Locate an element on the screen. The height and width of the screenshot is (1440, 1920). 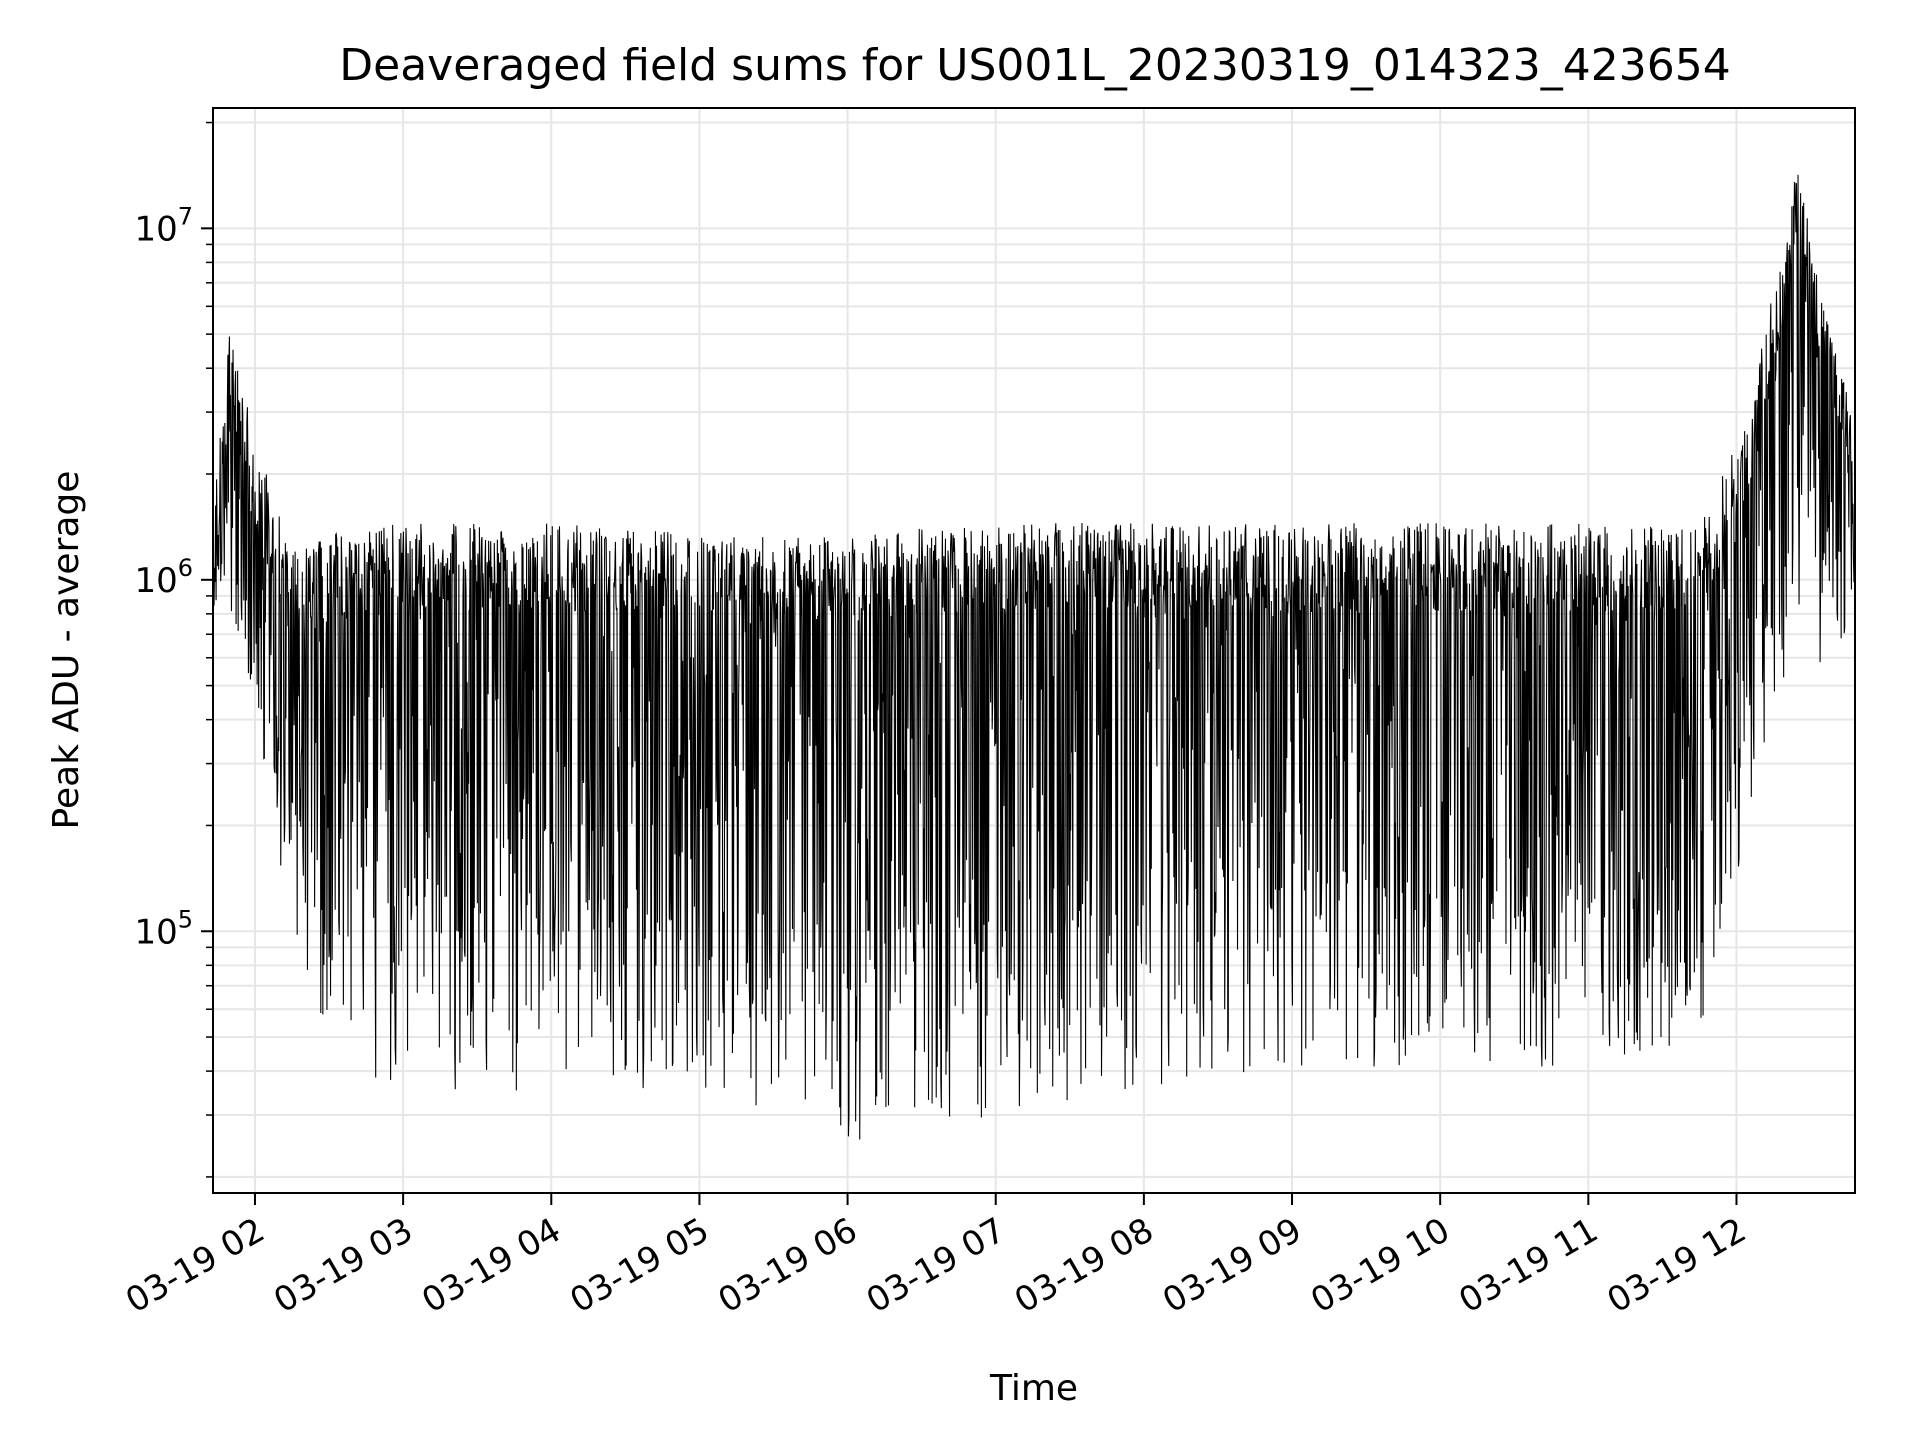
x-axis-label: Time is located at coordinates (1033, 1388).